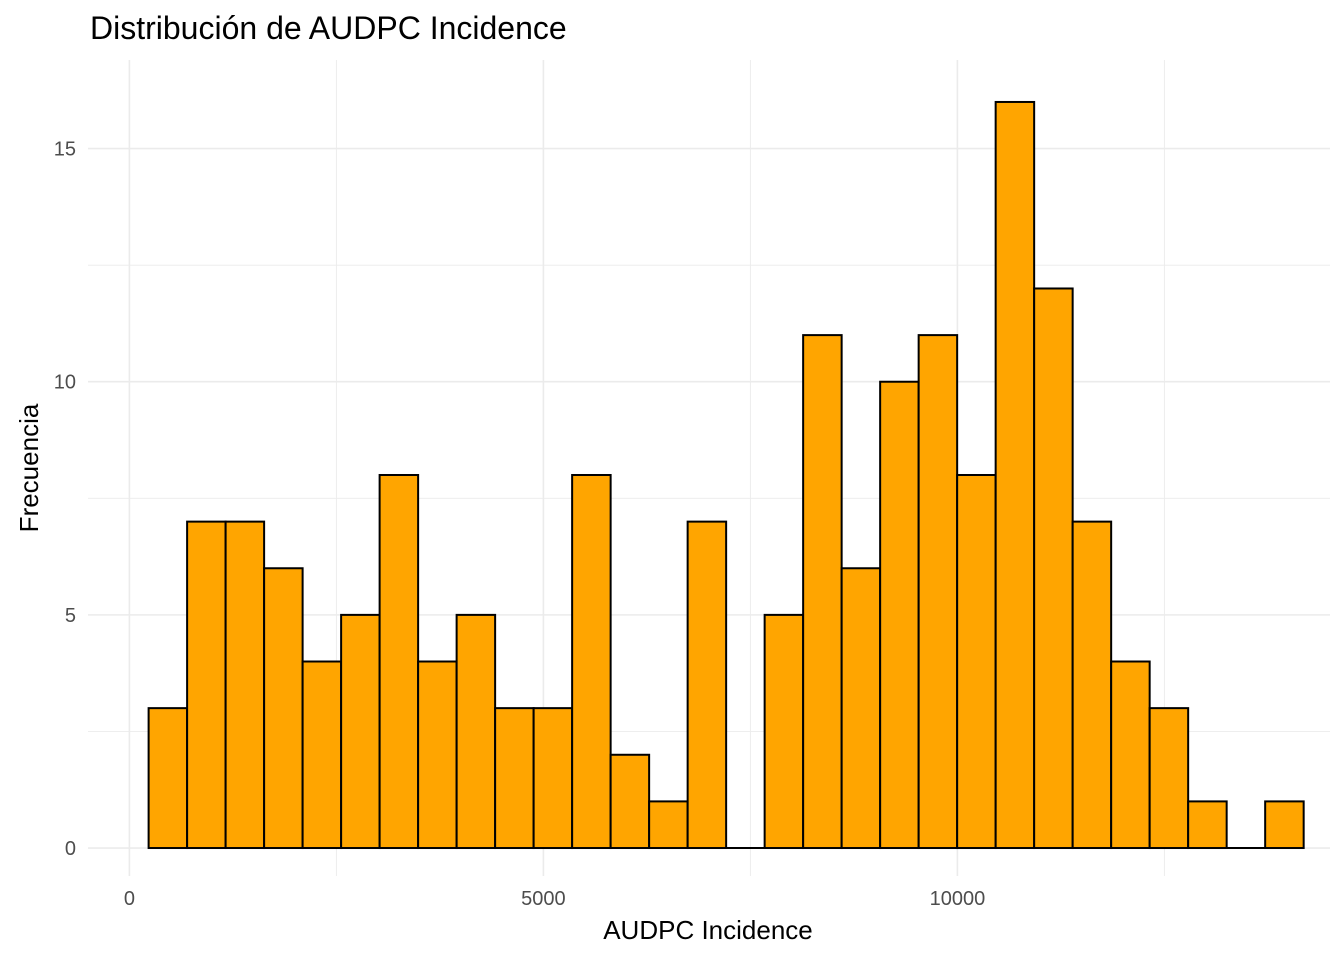 This screenshot has width=1344, height=960. What do you see at coordinates (70, 849) in the screenshot?
I see `y-tick-label: 0` at bounding box center [70, 849].